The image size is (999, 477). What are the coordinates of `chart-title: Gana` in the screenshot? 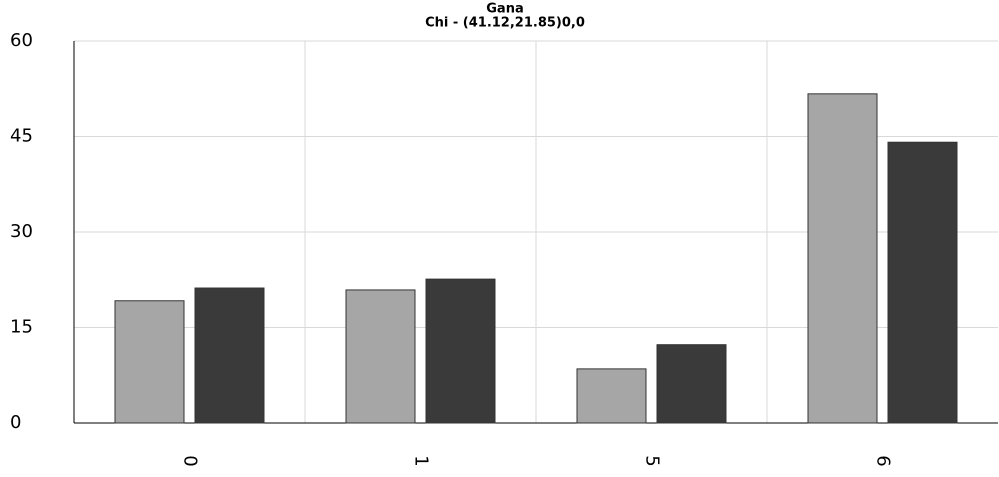 It's located at (504, 9).